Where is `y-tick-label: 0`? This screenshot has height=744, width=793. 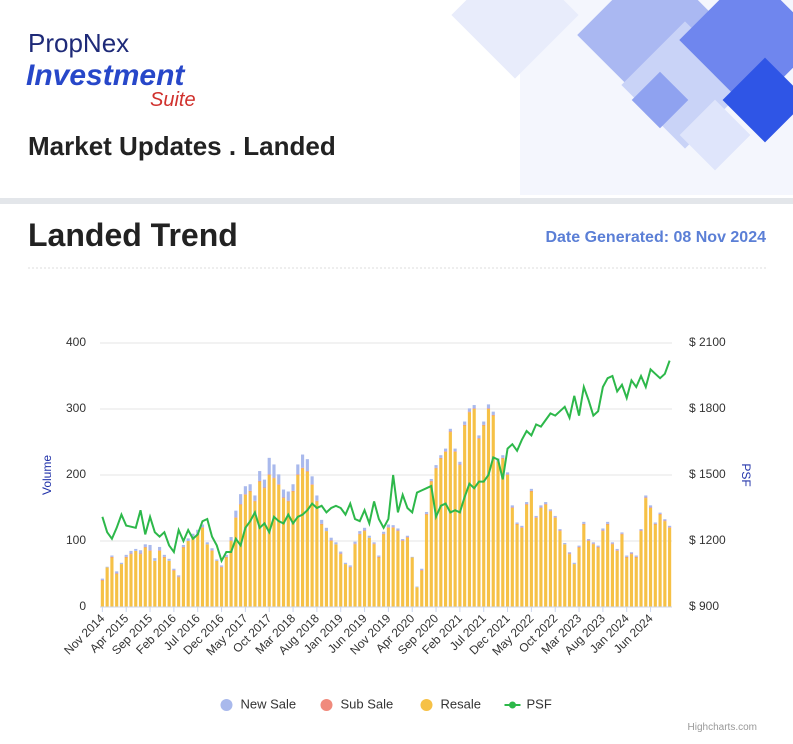 y-tick-label: 0 is located at coordinates (82, 606).